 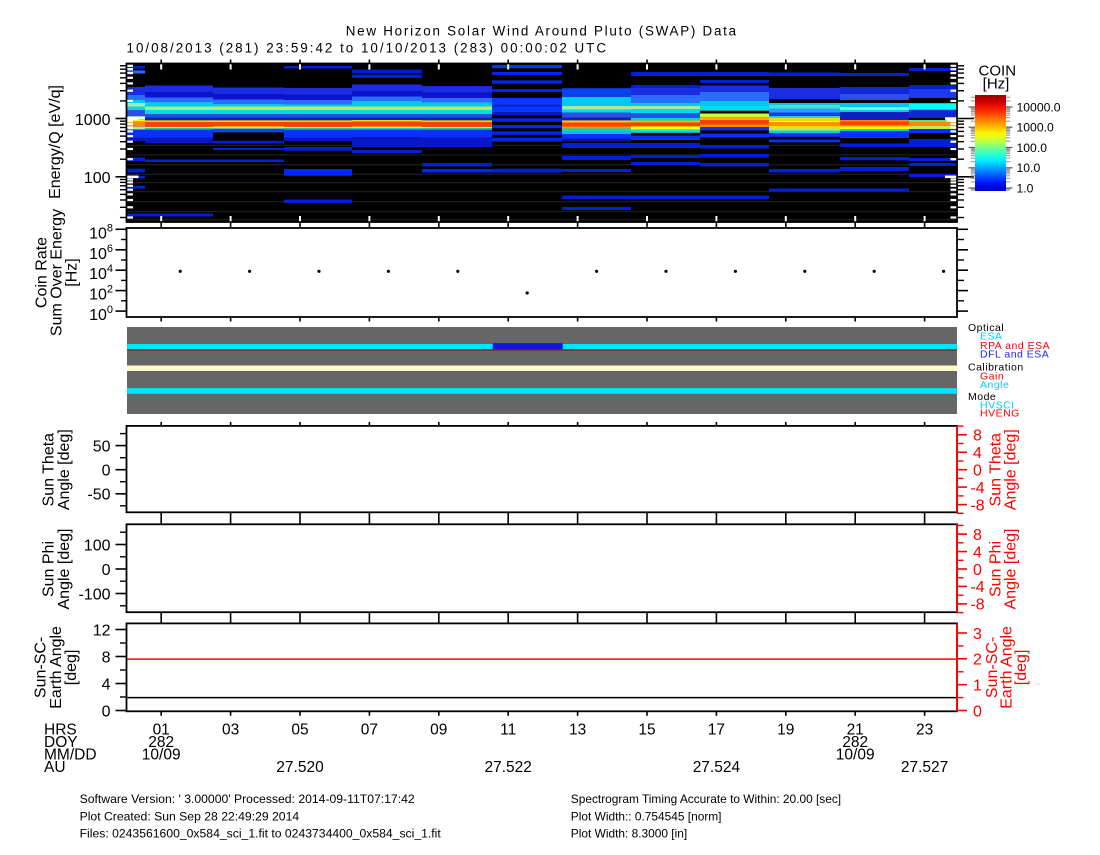 What do you see at coordinates (42, 272) in the screenshot?
I see `svg-text: Coin Rate` at bounding box center [42, 272].